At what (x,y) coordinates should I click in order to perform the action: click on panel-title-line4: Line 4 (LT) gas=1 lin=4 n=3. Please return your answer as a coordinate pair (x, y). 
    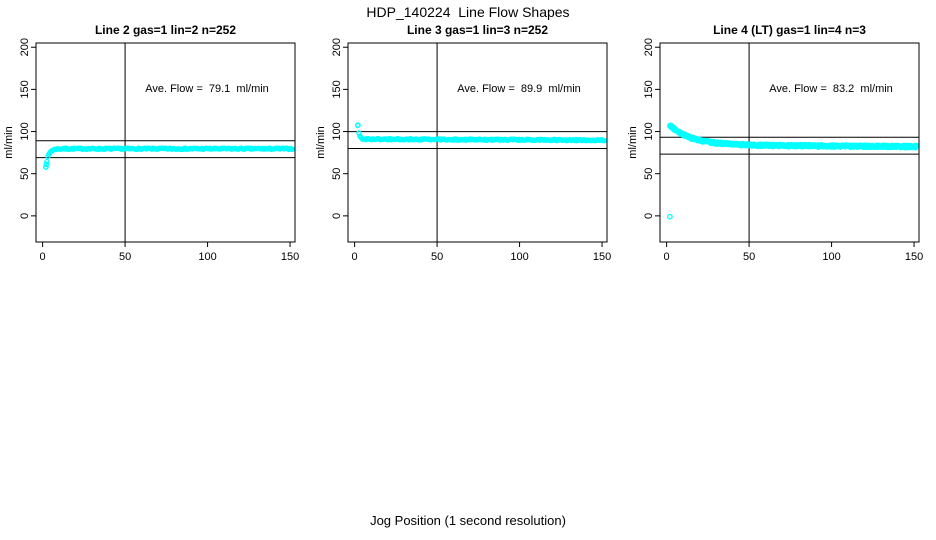
    Looking at the image, I should click on (789, 30).